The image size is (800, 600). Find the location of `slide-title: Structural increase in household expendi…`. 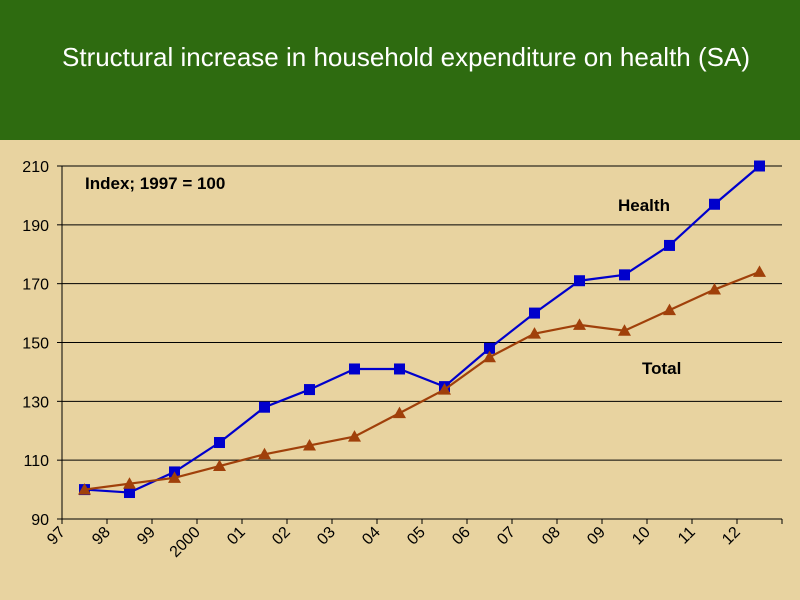

slide-title: Structural increase in household expendi… is located at coordinates (406, 57).